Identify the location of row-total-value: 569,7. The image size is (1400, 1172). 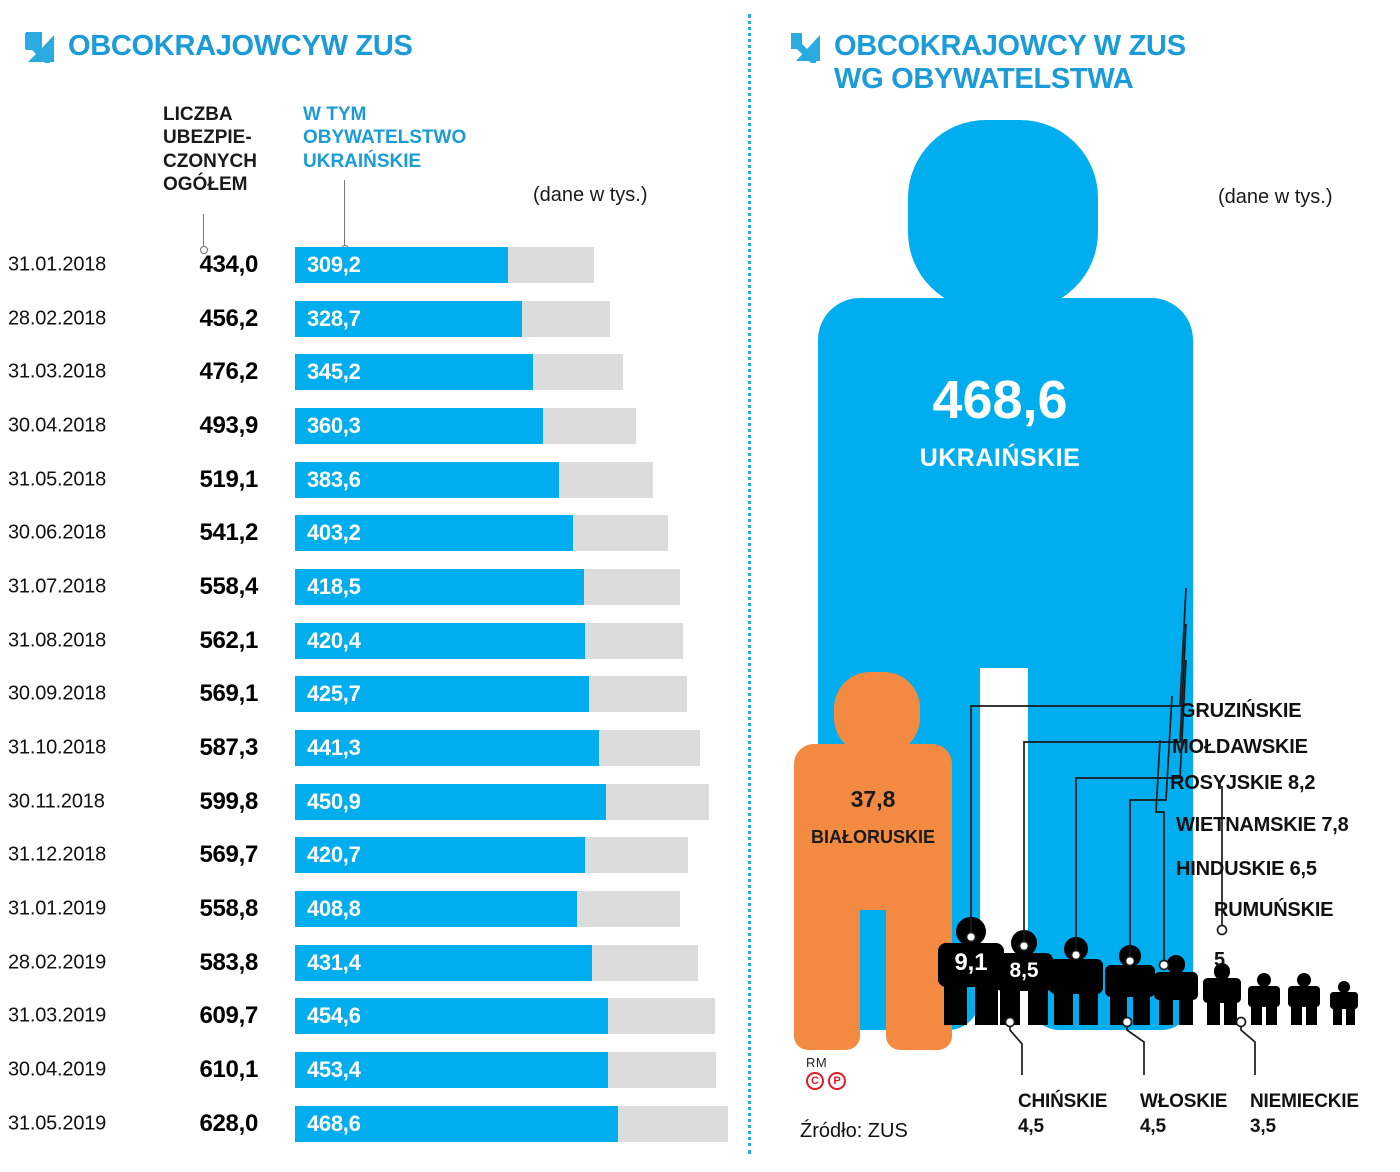
(228, 855).